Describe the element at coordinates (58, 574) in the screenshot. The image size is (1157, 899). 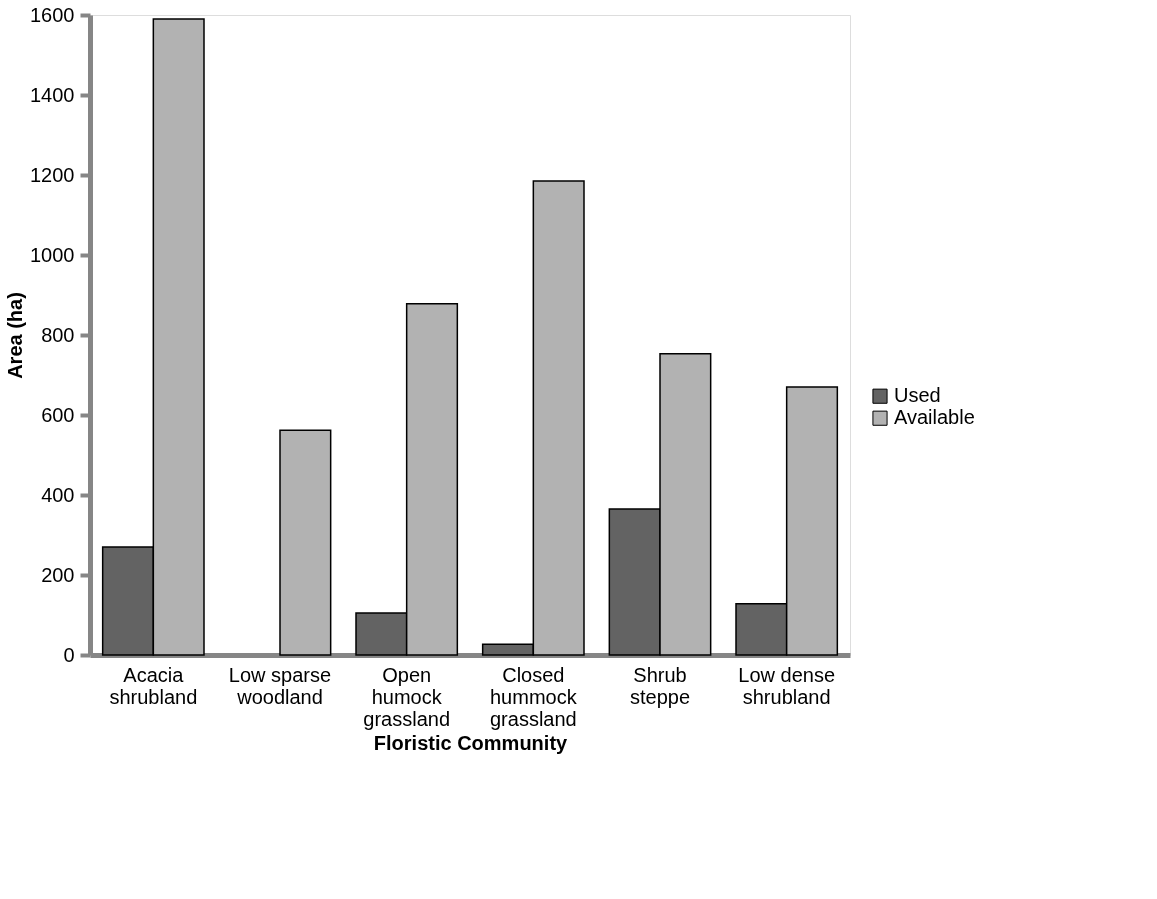
I see `y-tick-label: 200` at that location.